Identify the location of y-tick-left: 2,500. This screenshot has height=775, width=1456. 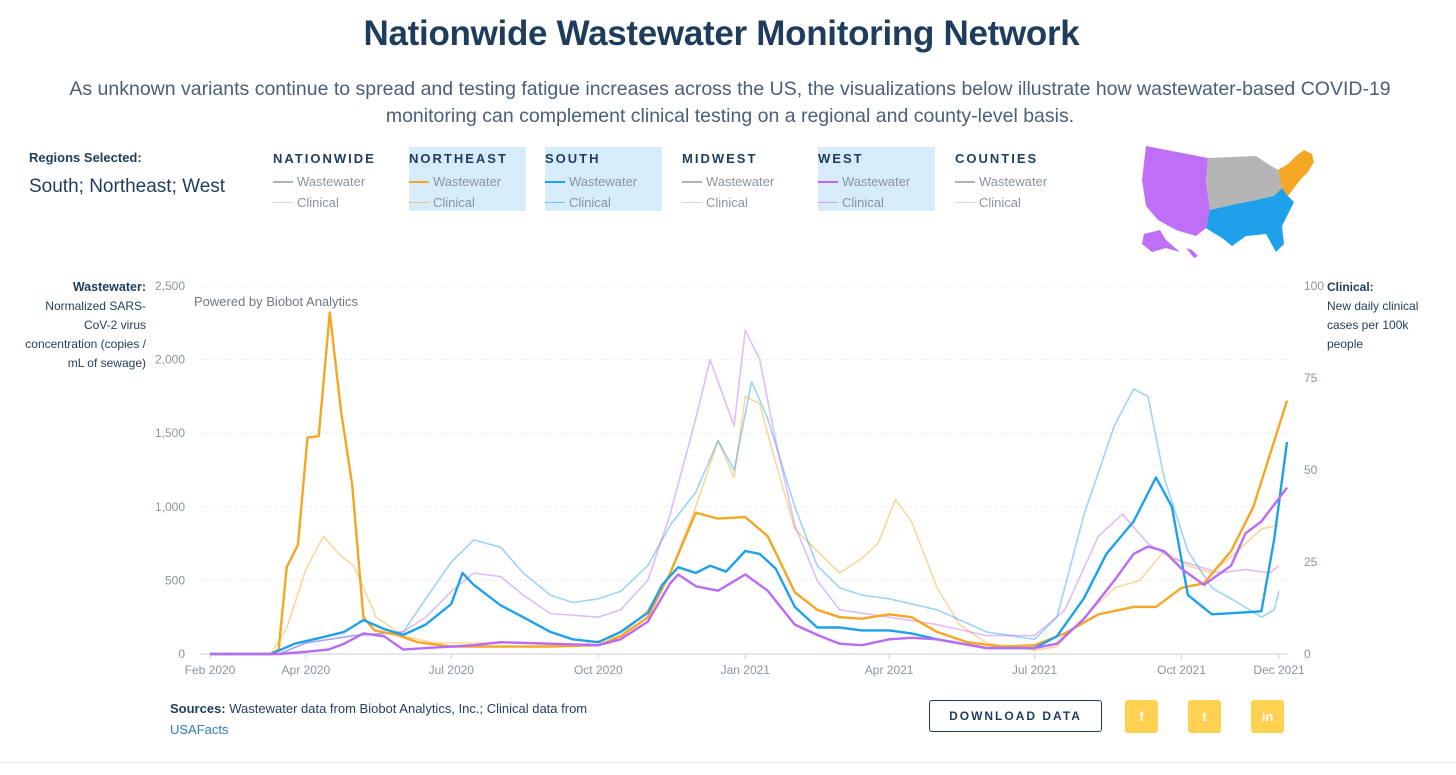
(170, 286).